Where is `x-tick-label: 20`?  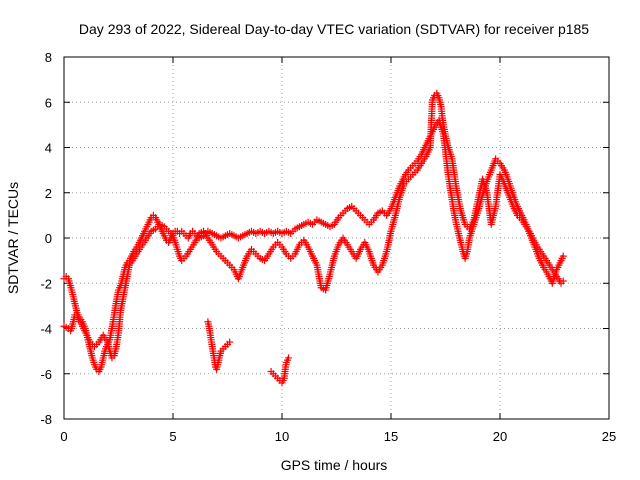 x-tick-label: 20 is located at coordinates (500, 436).